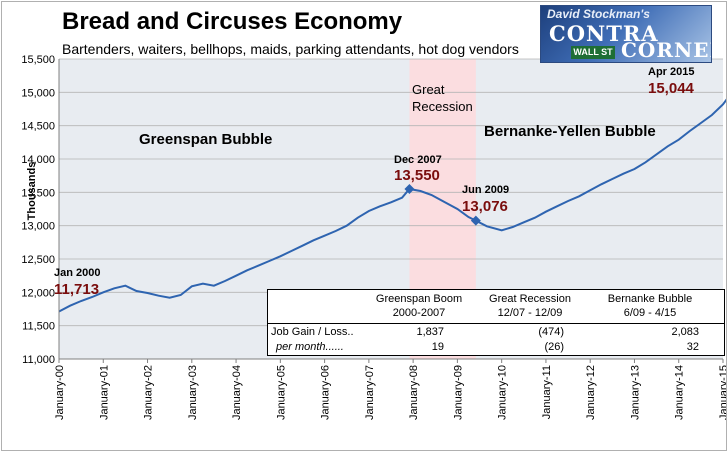 Image resolution: width=728 pixels, height=452 pixels. What do you see at coordinates (551, 332) in the screenshot?
I see `table-row1-value: (474)` at bounding box center [551, 332].